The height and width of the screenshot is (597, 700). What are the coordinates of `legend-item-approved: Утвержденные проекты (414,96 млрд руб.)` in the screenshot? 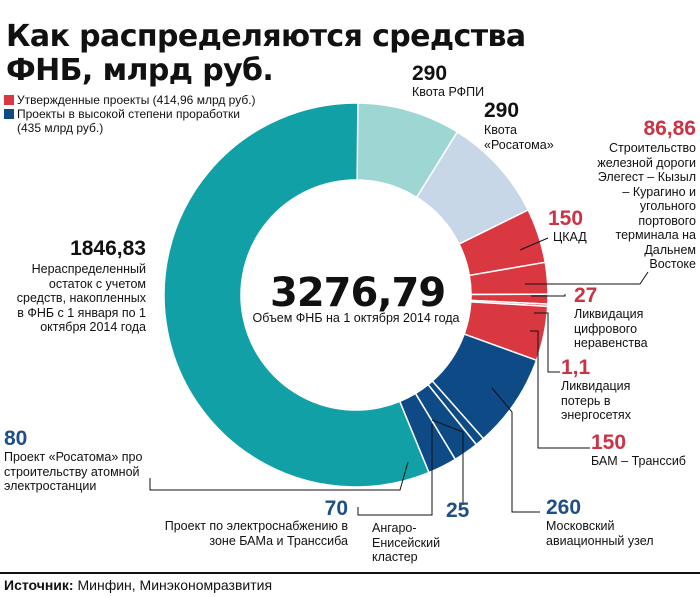 It's located at (130, 100).